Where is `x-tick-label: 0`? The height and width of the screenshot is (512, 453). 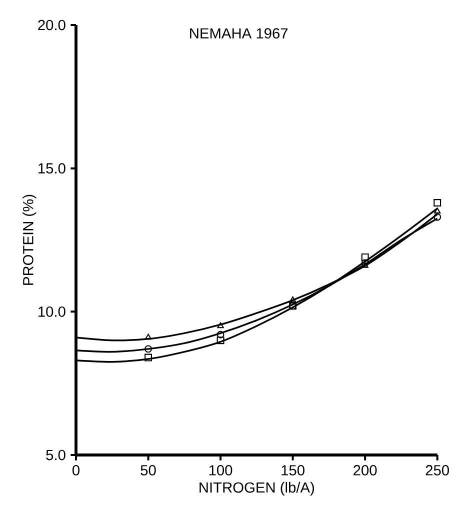
x-tick-label: 0 is located at coordinates (76, 470).